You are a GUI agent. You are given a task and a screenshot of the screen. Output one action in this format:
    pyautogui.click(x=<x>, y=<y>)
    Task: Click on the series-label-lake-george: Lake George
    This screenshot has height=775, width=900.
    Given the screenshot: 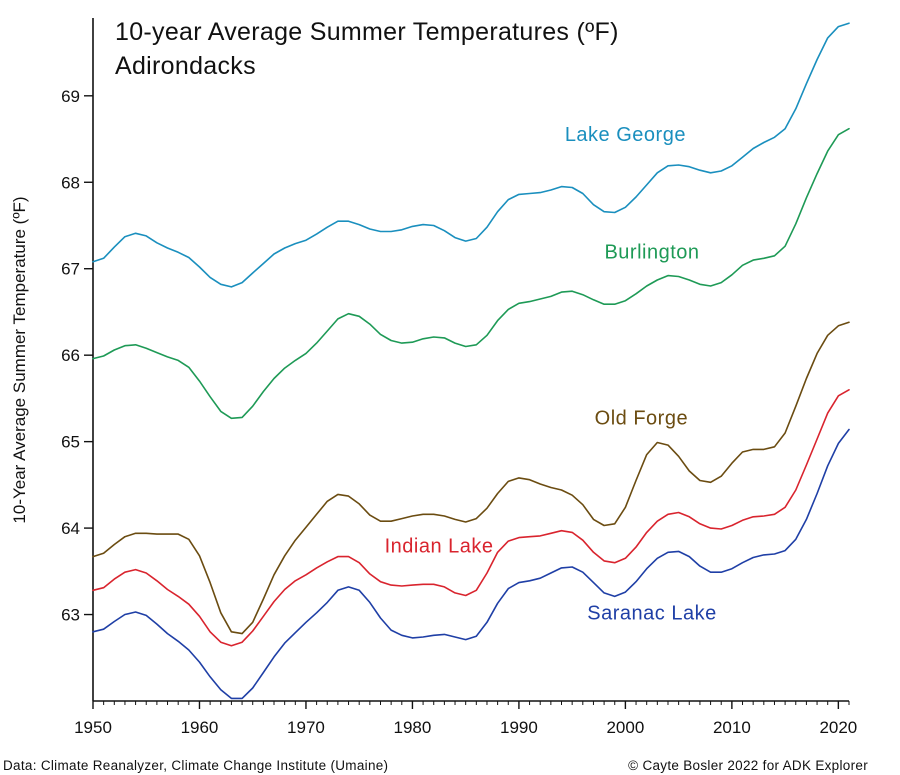 What is the action you would take?
    pyautogui.click(x=625, y=135)
    